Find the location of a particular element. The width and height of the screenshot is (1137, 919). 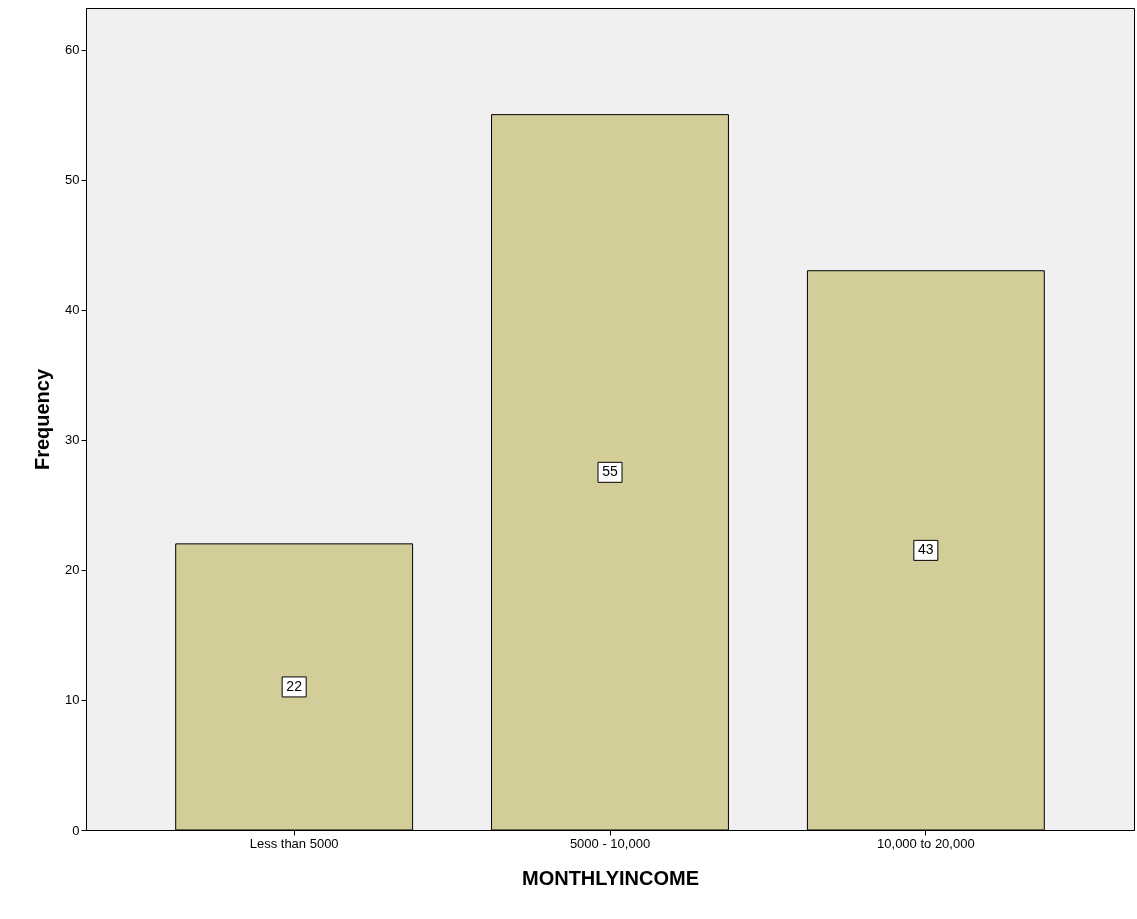

y-tick-label: 10 is located at coordinates (72, 700).